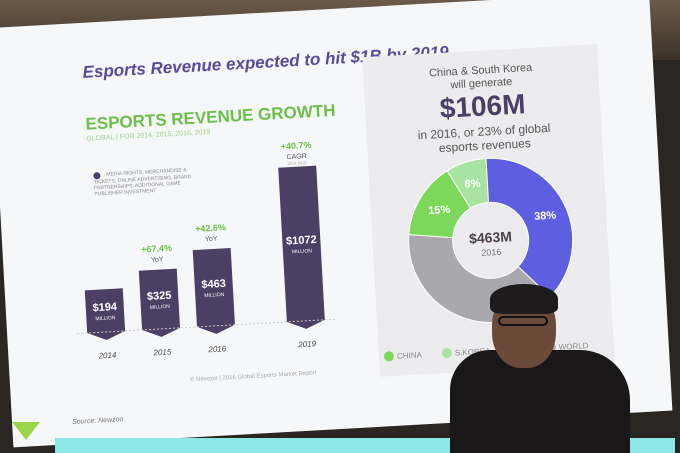  Describe the element at coordinates (297, 163) in the screenshot. I see `growth-sub: 2014-2019` at that location.